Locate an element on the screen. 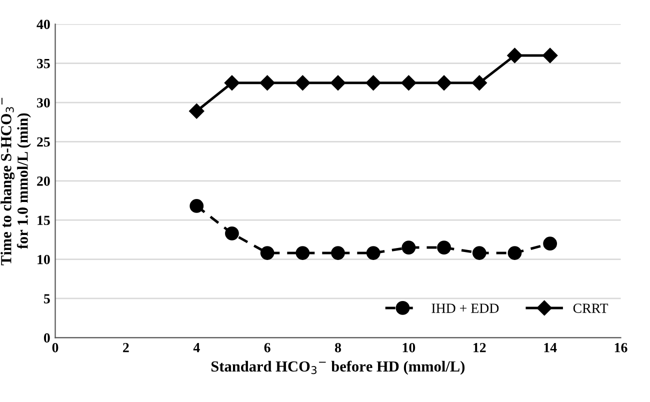 The image size is (650, 402). y-tick-label: 40 is located at coordinates (43, 25).